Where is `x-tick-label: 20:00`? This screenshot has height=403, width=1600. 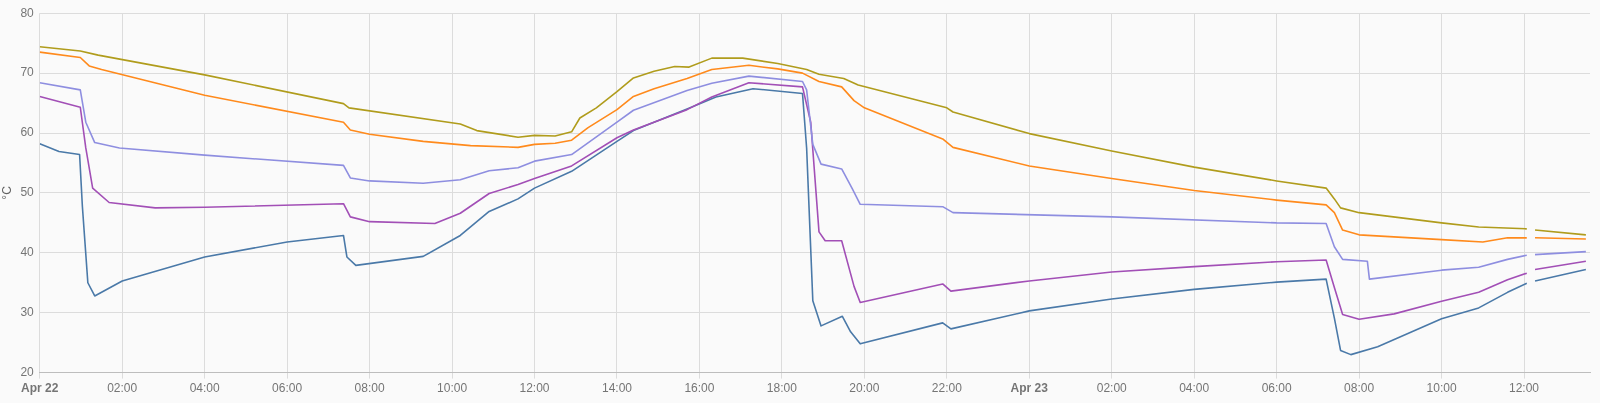
x-tick-label: 20:00 is located at coordinates (864, 388).